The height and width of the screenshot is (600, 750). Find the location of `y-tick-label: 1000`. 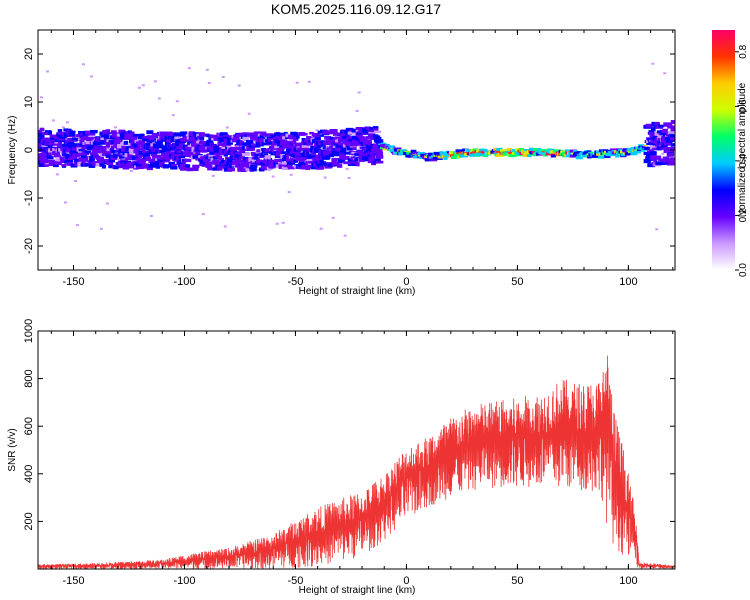

y-tick-label: 1000 is located at coordinates (29, 331).